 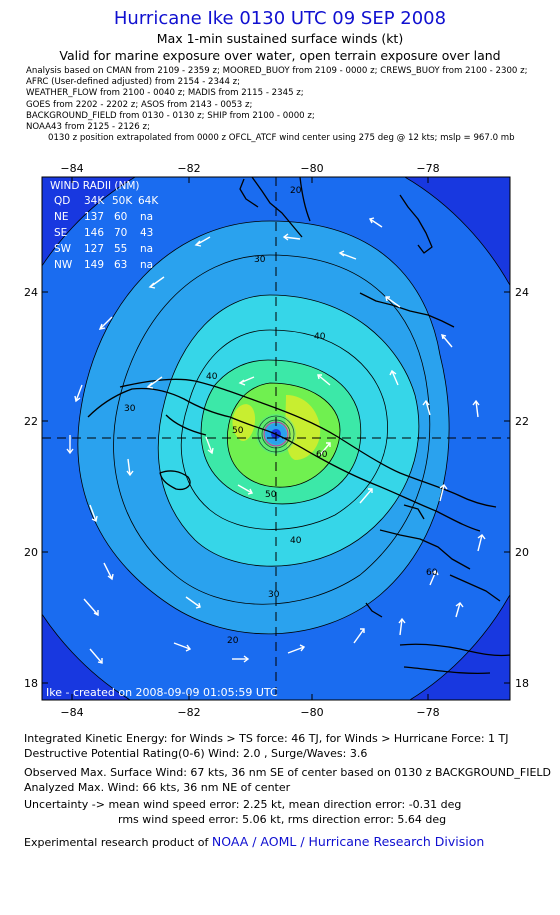 I want to click on radii-cell: 60, so click(x=120, y=217).